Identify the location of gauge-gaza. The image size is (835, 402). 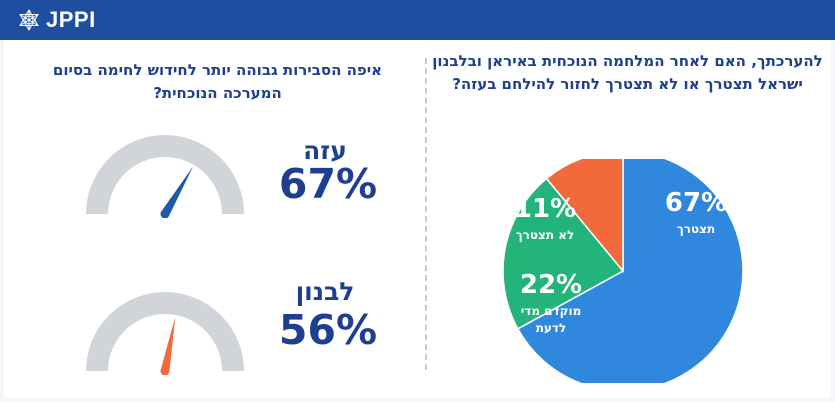
(165, 176).